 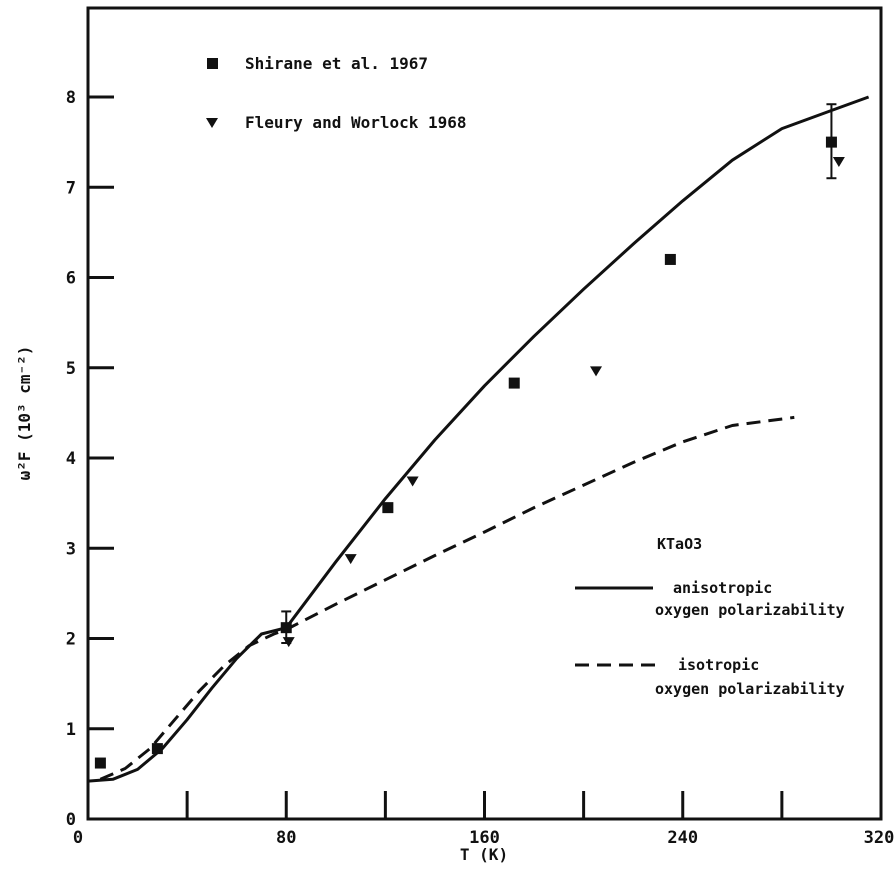 What do you see at coordinates (679, 544) in the screenshot?
I see `compound-label: KTaO3` at bounding box center [679, 544].